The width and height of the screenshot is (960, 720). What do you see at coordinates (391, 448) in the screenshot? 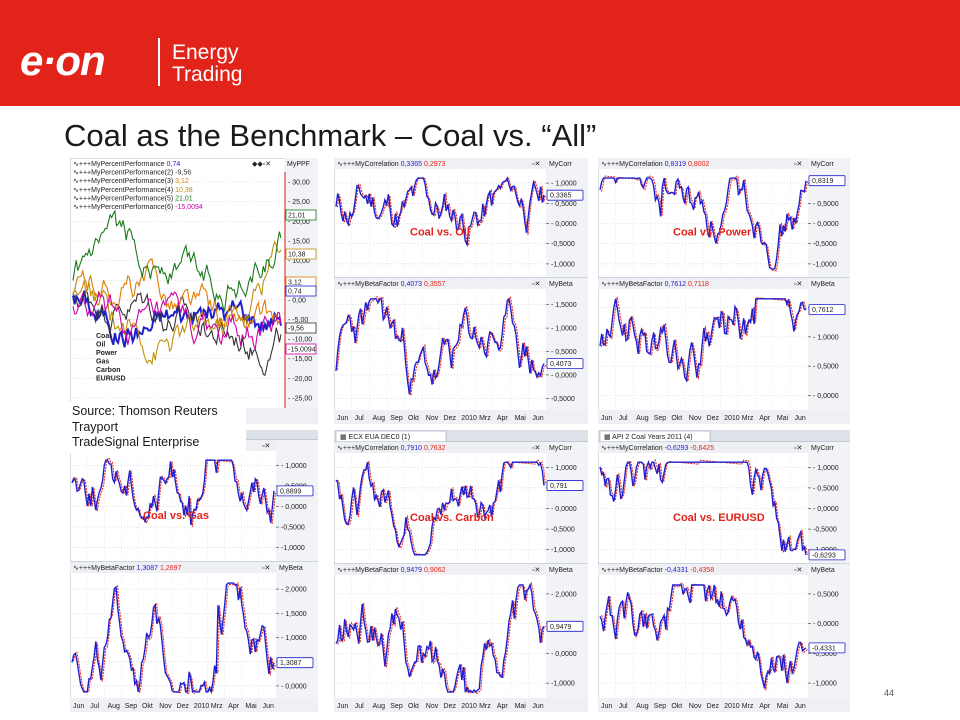
I see `legend-text: ∿+++MyCorrelation 0,7910 0,7632` at bounding box center [391, 448].